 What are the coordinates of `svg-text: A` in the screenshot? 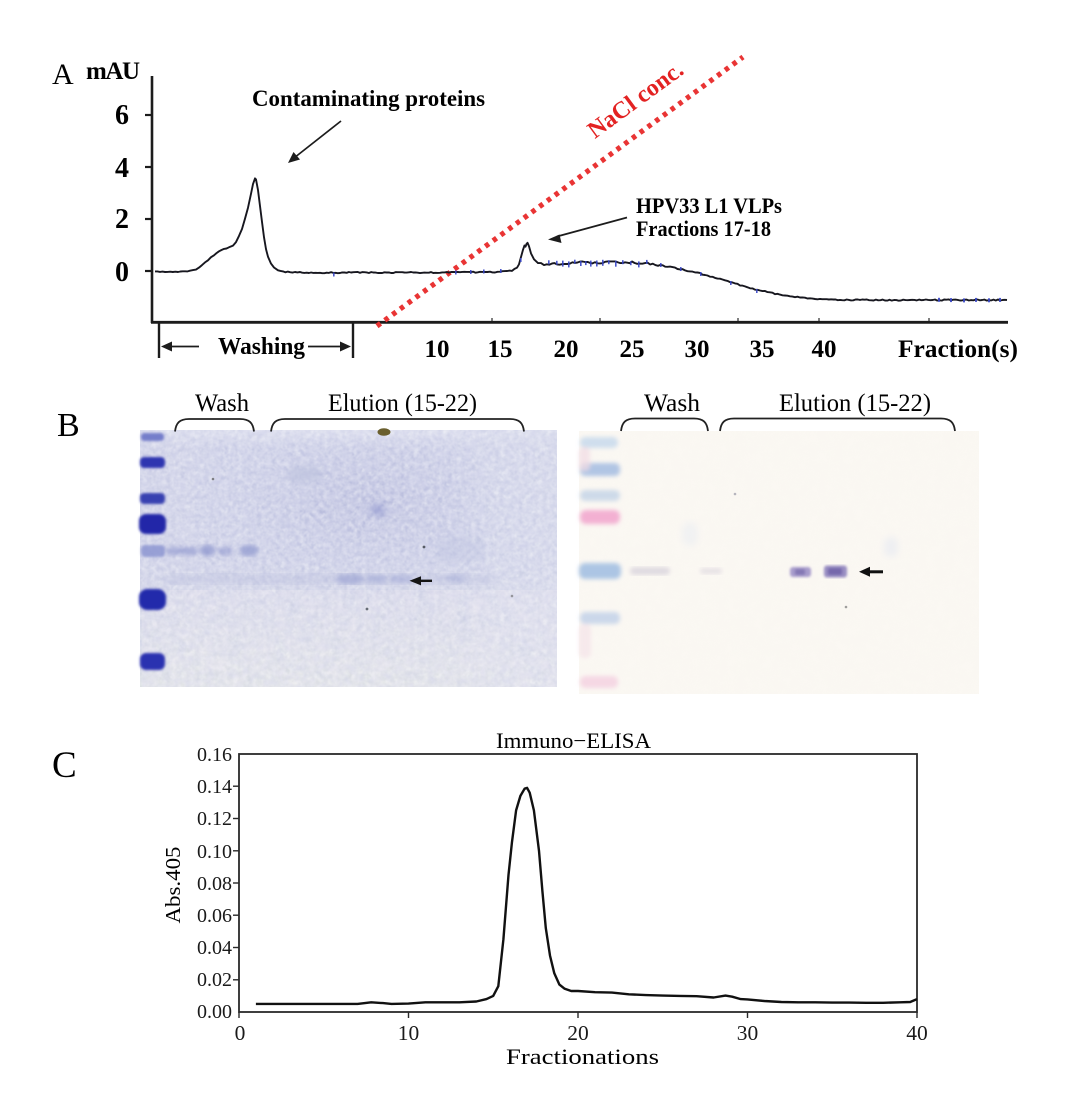 It's located at (63, 74).